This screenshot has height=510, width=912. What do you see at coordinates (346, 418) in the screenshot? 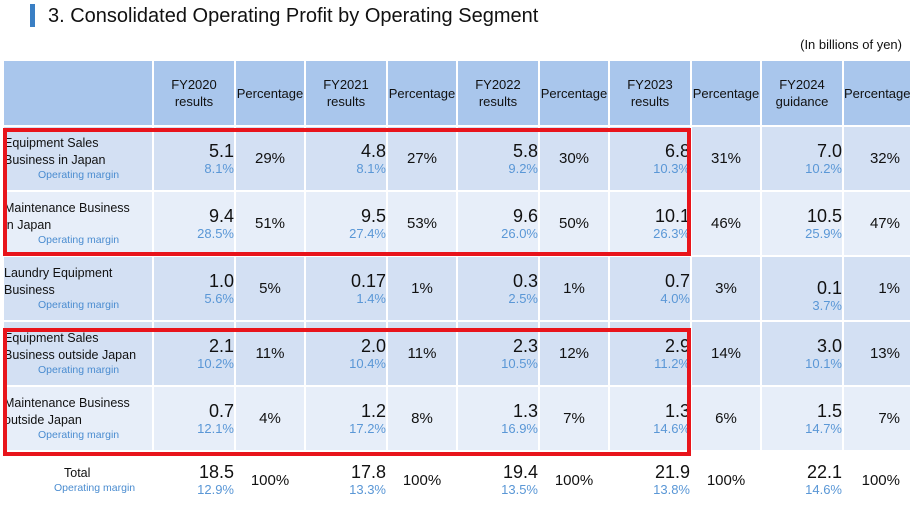
I see `value-cell: 1.2 17.2%` at bounding box center [346, 418].